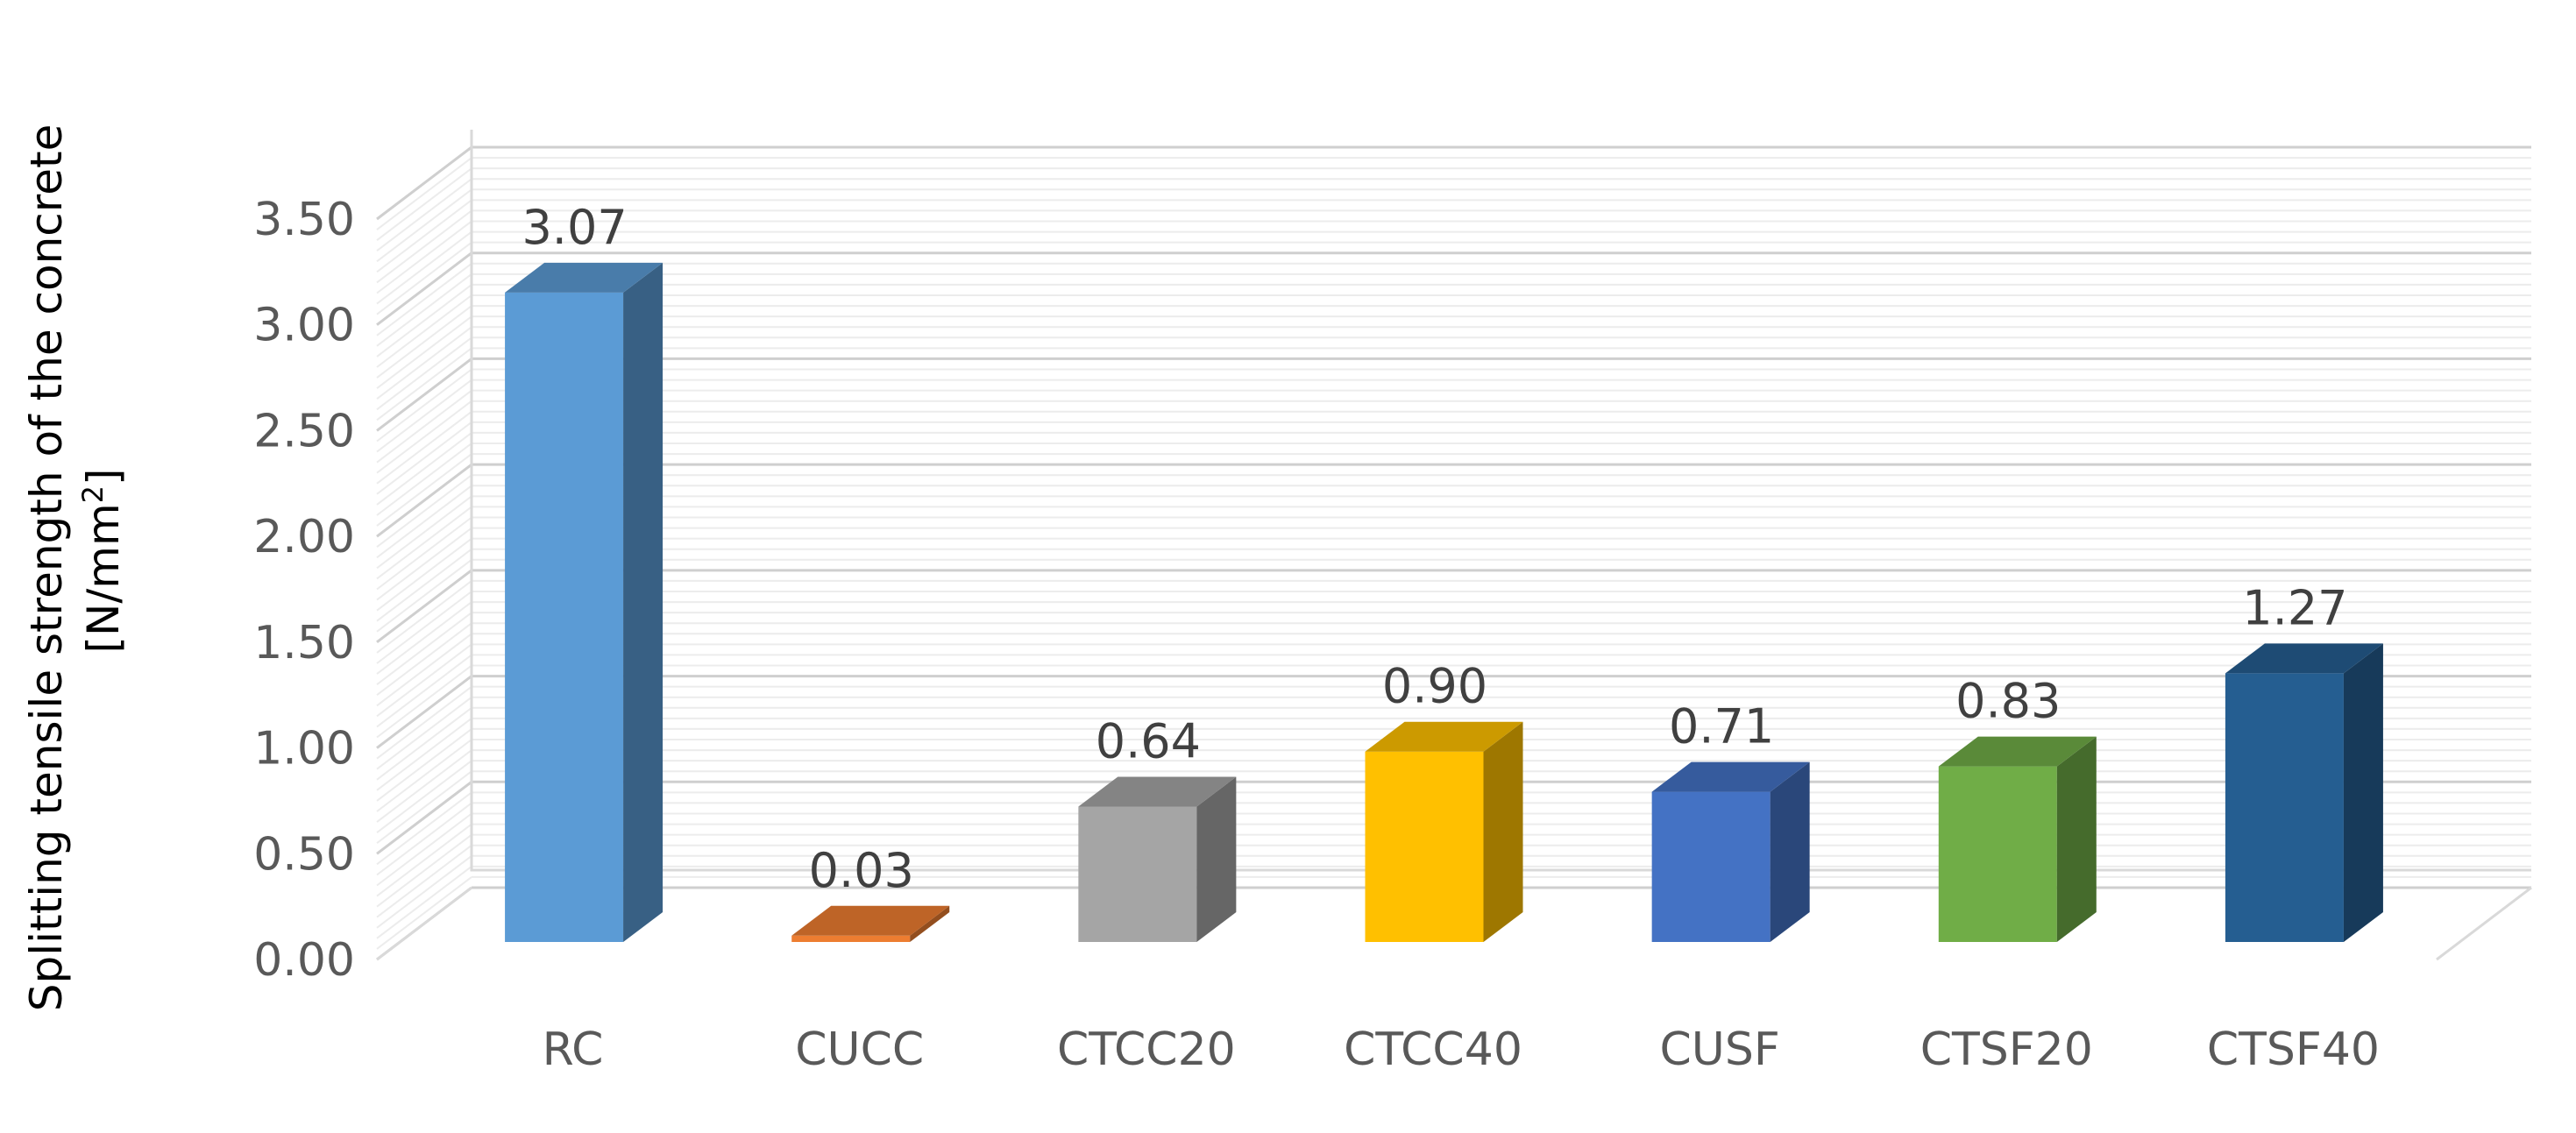  I want to click on data-label: 1.27, so click(2294, 608).